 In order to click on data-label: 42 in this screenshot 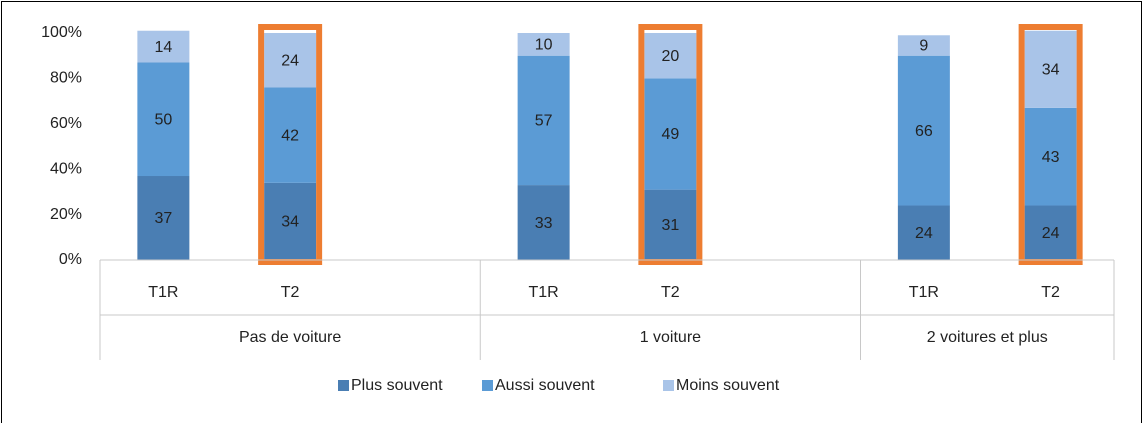, I will do `click(290, 135)`.